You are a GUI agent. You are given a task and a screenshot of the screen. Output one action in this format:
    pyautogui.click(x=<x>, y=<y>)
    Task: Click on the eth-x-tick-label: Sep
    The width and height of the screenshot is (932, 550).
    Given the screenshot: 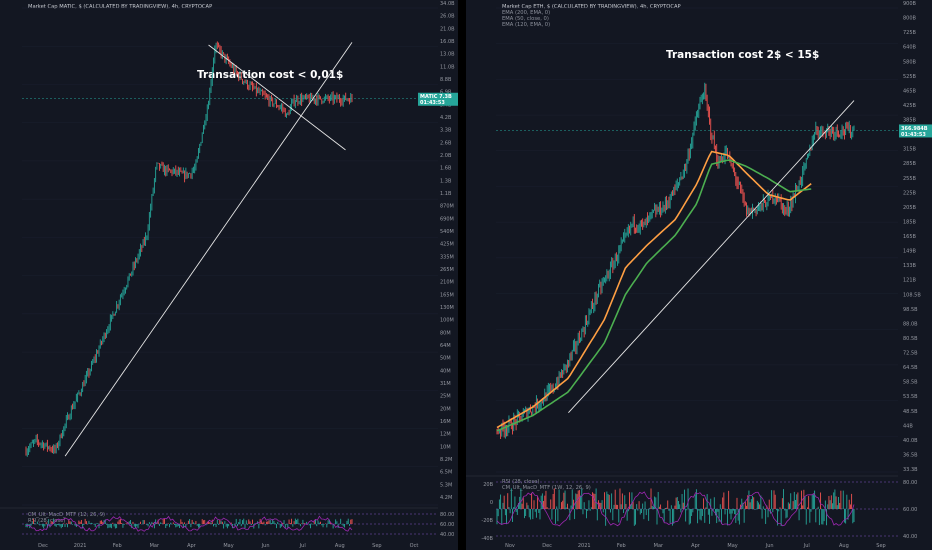 What is the action you would take?
    pyautogui.click(x=880, y=546)
    